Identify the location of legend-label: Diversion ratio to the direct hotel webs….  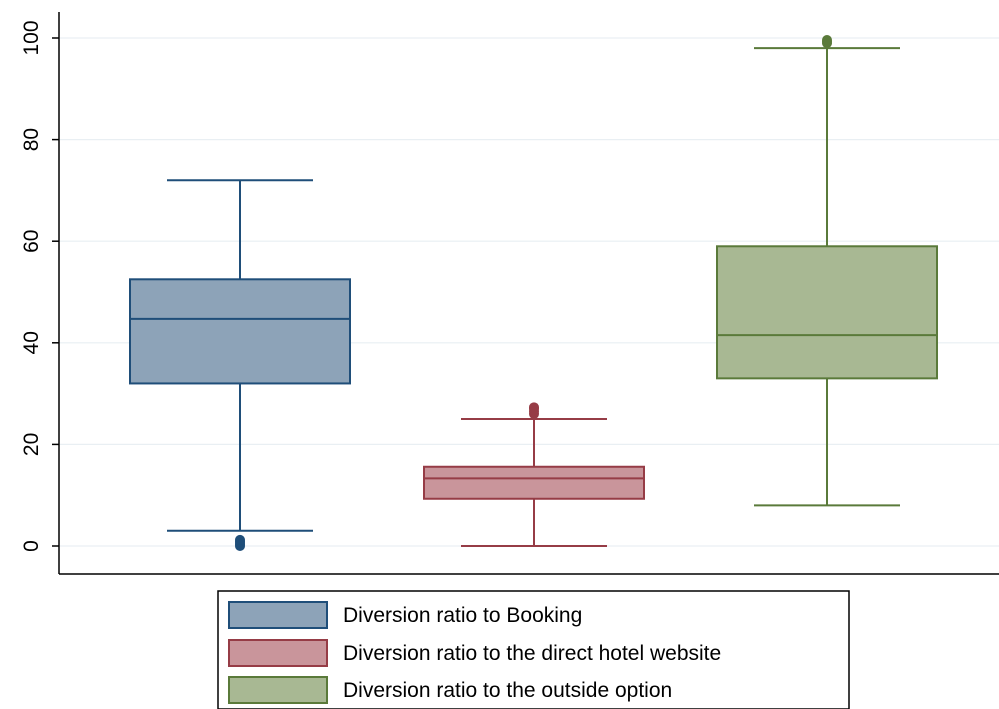
(532, 653).